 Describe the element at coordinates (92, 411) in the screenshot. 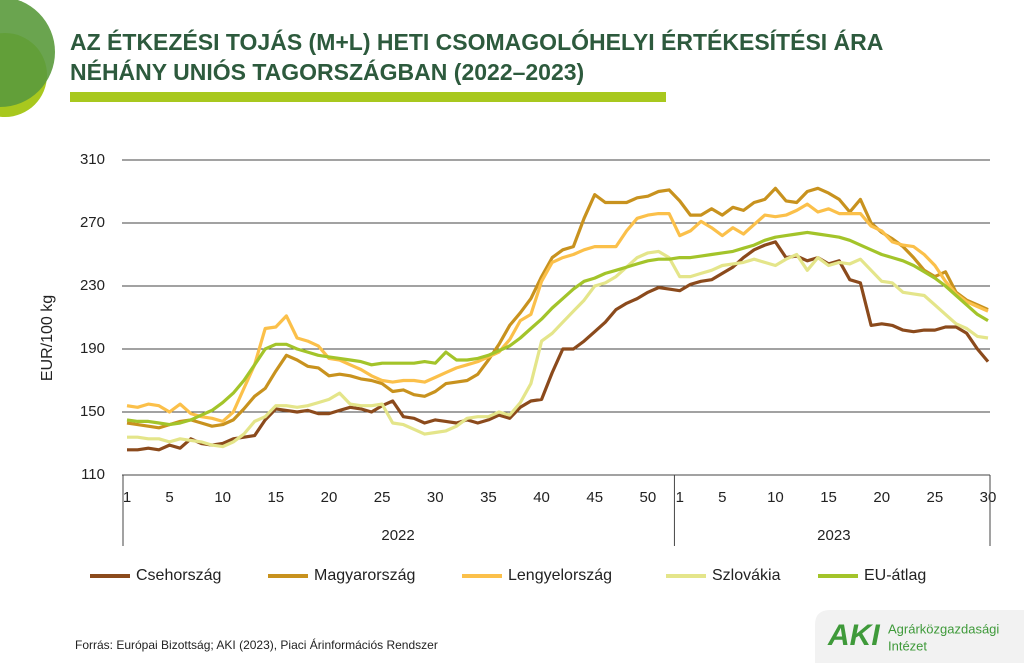

I see `y-tick-label: 150` at that location.